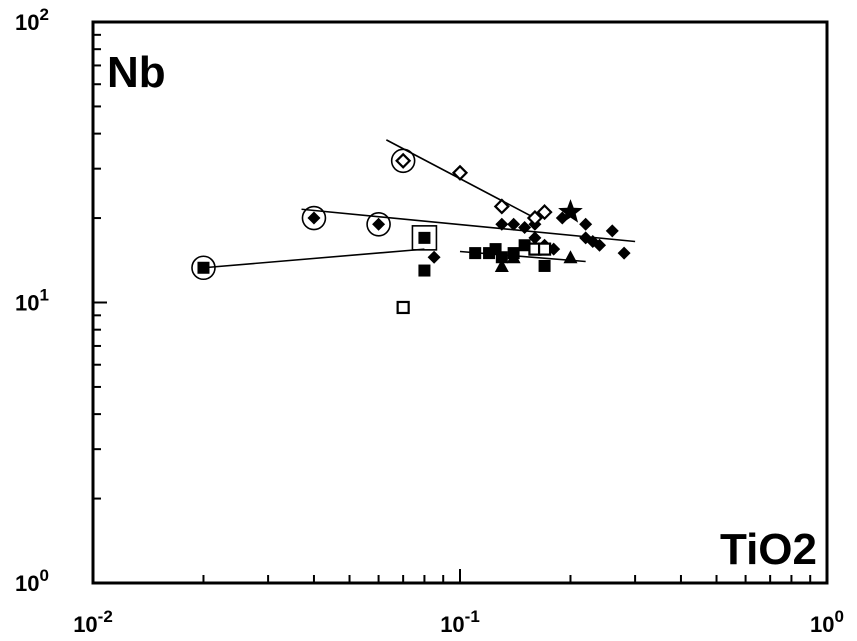 This screenshot has width=857, height=641. I want to click on y-tick-label-exponent: 0, so click(43, 575).